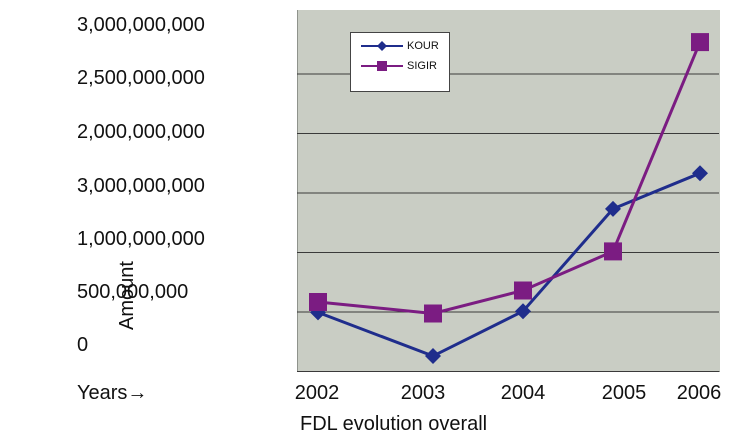 The image size is (738, 441). What do you see at coordinates (317, 393) in the screenshot?
I see `x-tick-label: 2002` at bounding box center [317, 393].